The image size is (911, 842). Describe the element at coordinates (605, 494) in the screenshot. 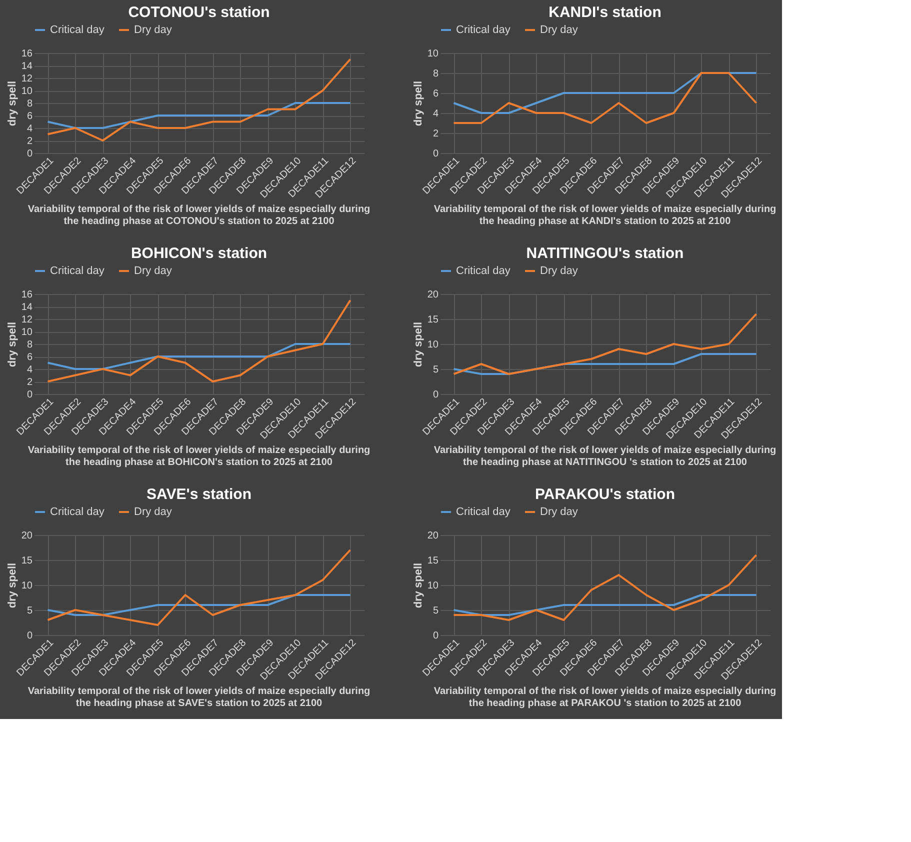

I see `chart-title: PARAKOU's station` at that location.